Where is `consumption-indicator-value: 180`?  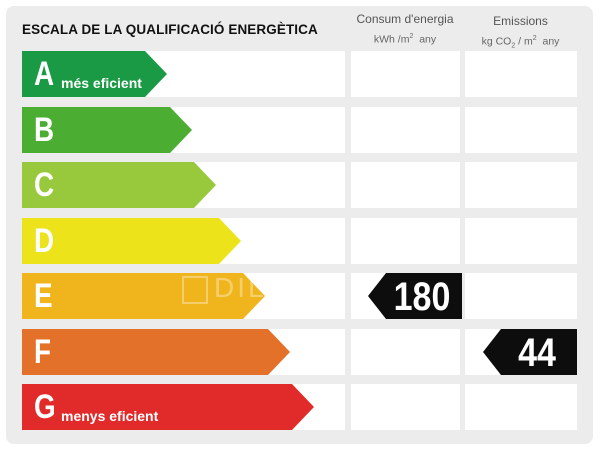 consumption-indicator-value: 180 is located at coordinates (422, 297).